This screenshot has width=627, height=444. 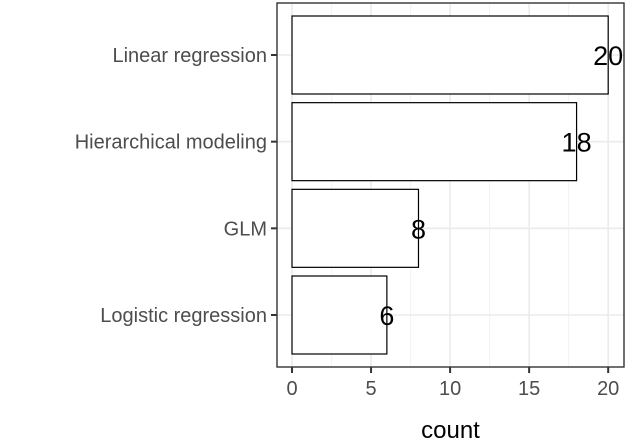 I want to click on x-tick-label: 5, so click(x=370, y=389).